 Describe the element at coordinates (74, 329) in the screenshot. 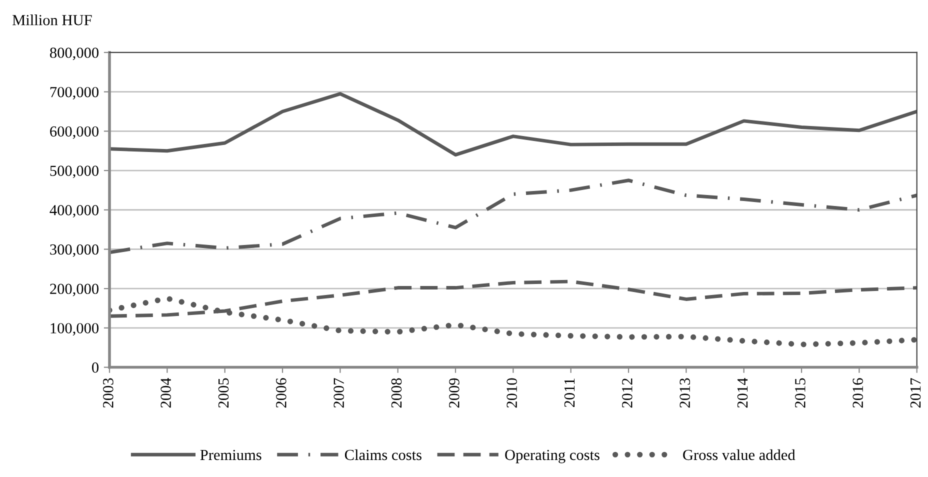

I see `y-tick-label: 100,000` at that location.